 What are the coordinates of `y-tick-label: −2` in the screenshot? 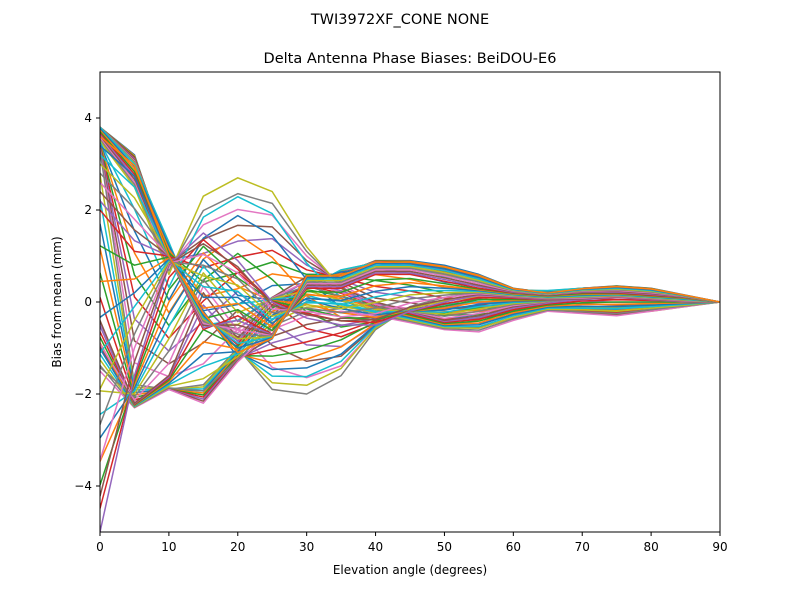 It's located at (83, 394).